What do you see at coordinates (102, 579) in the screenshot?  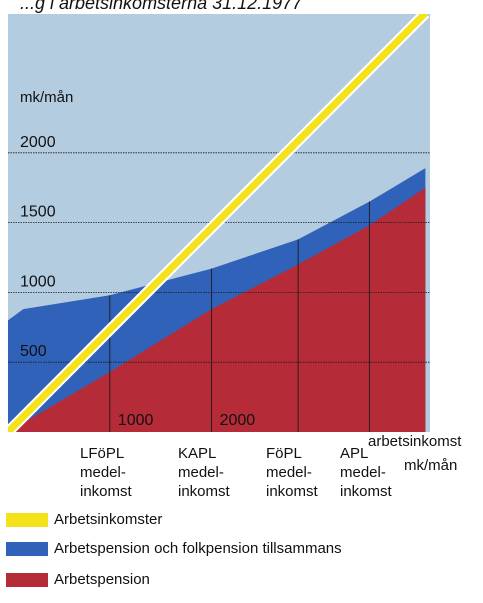 I see `legend-label: Arbetspension` at bounding box center [102, 579].